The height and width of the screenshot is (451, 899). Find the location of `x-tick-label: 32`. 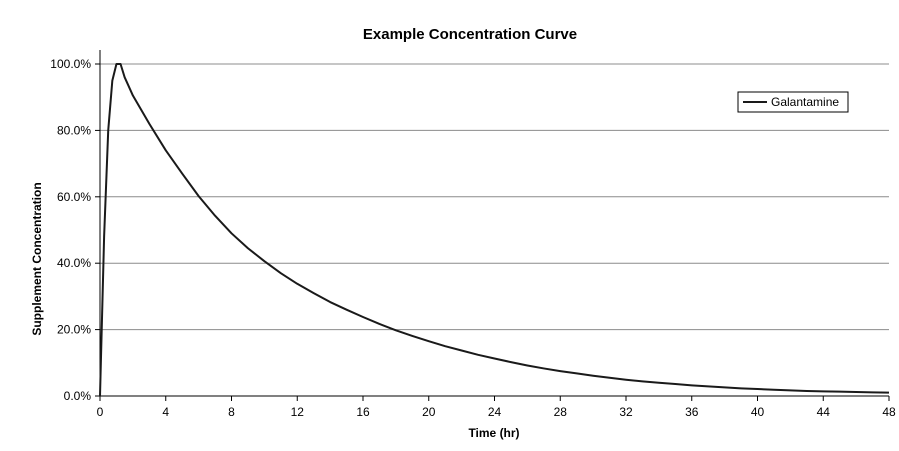

x-tick-label: 32 is located at coordinates (626, 412).